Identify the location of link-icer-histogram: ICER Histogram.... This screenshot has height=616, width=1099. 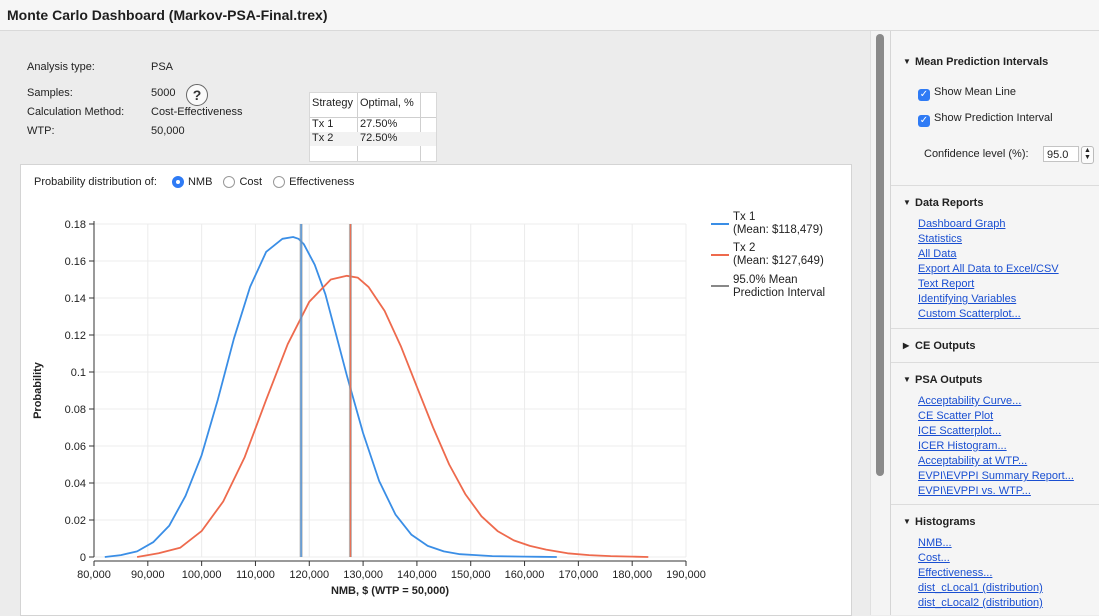
(962, 446).